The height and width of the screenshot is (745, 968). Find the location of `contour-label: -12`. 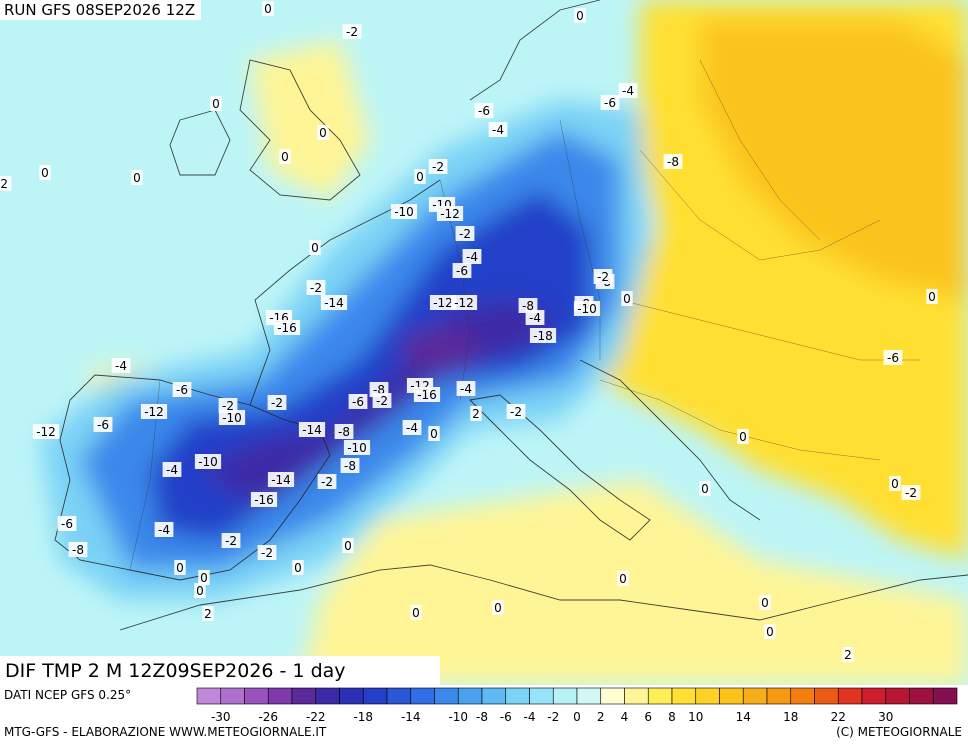

contour-label: -12 is located at coordinates (443, 302).